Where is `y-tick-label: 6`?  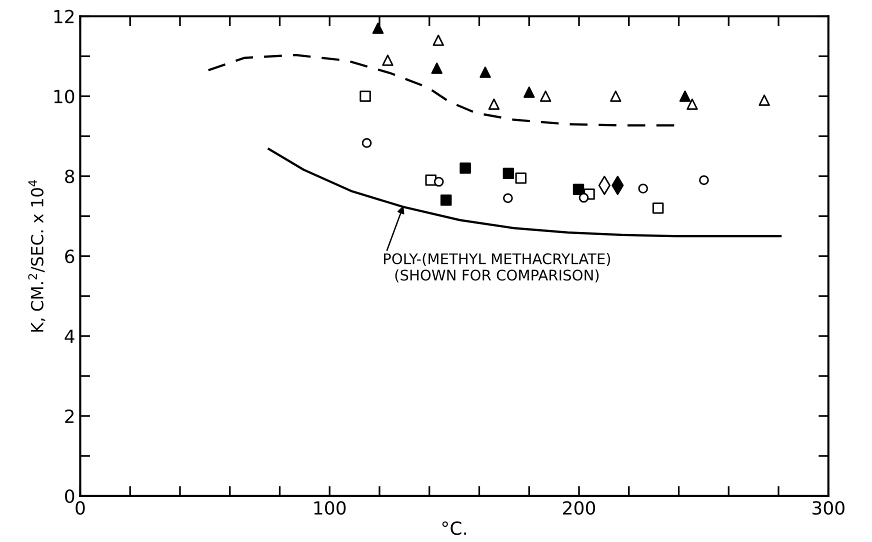 y-tick-label: 6 is located at coordinates (69, 257).